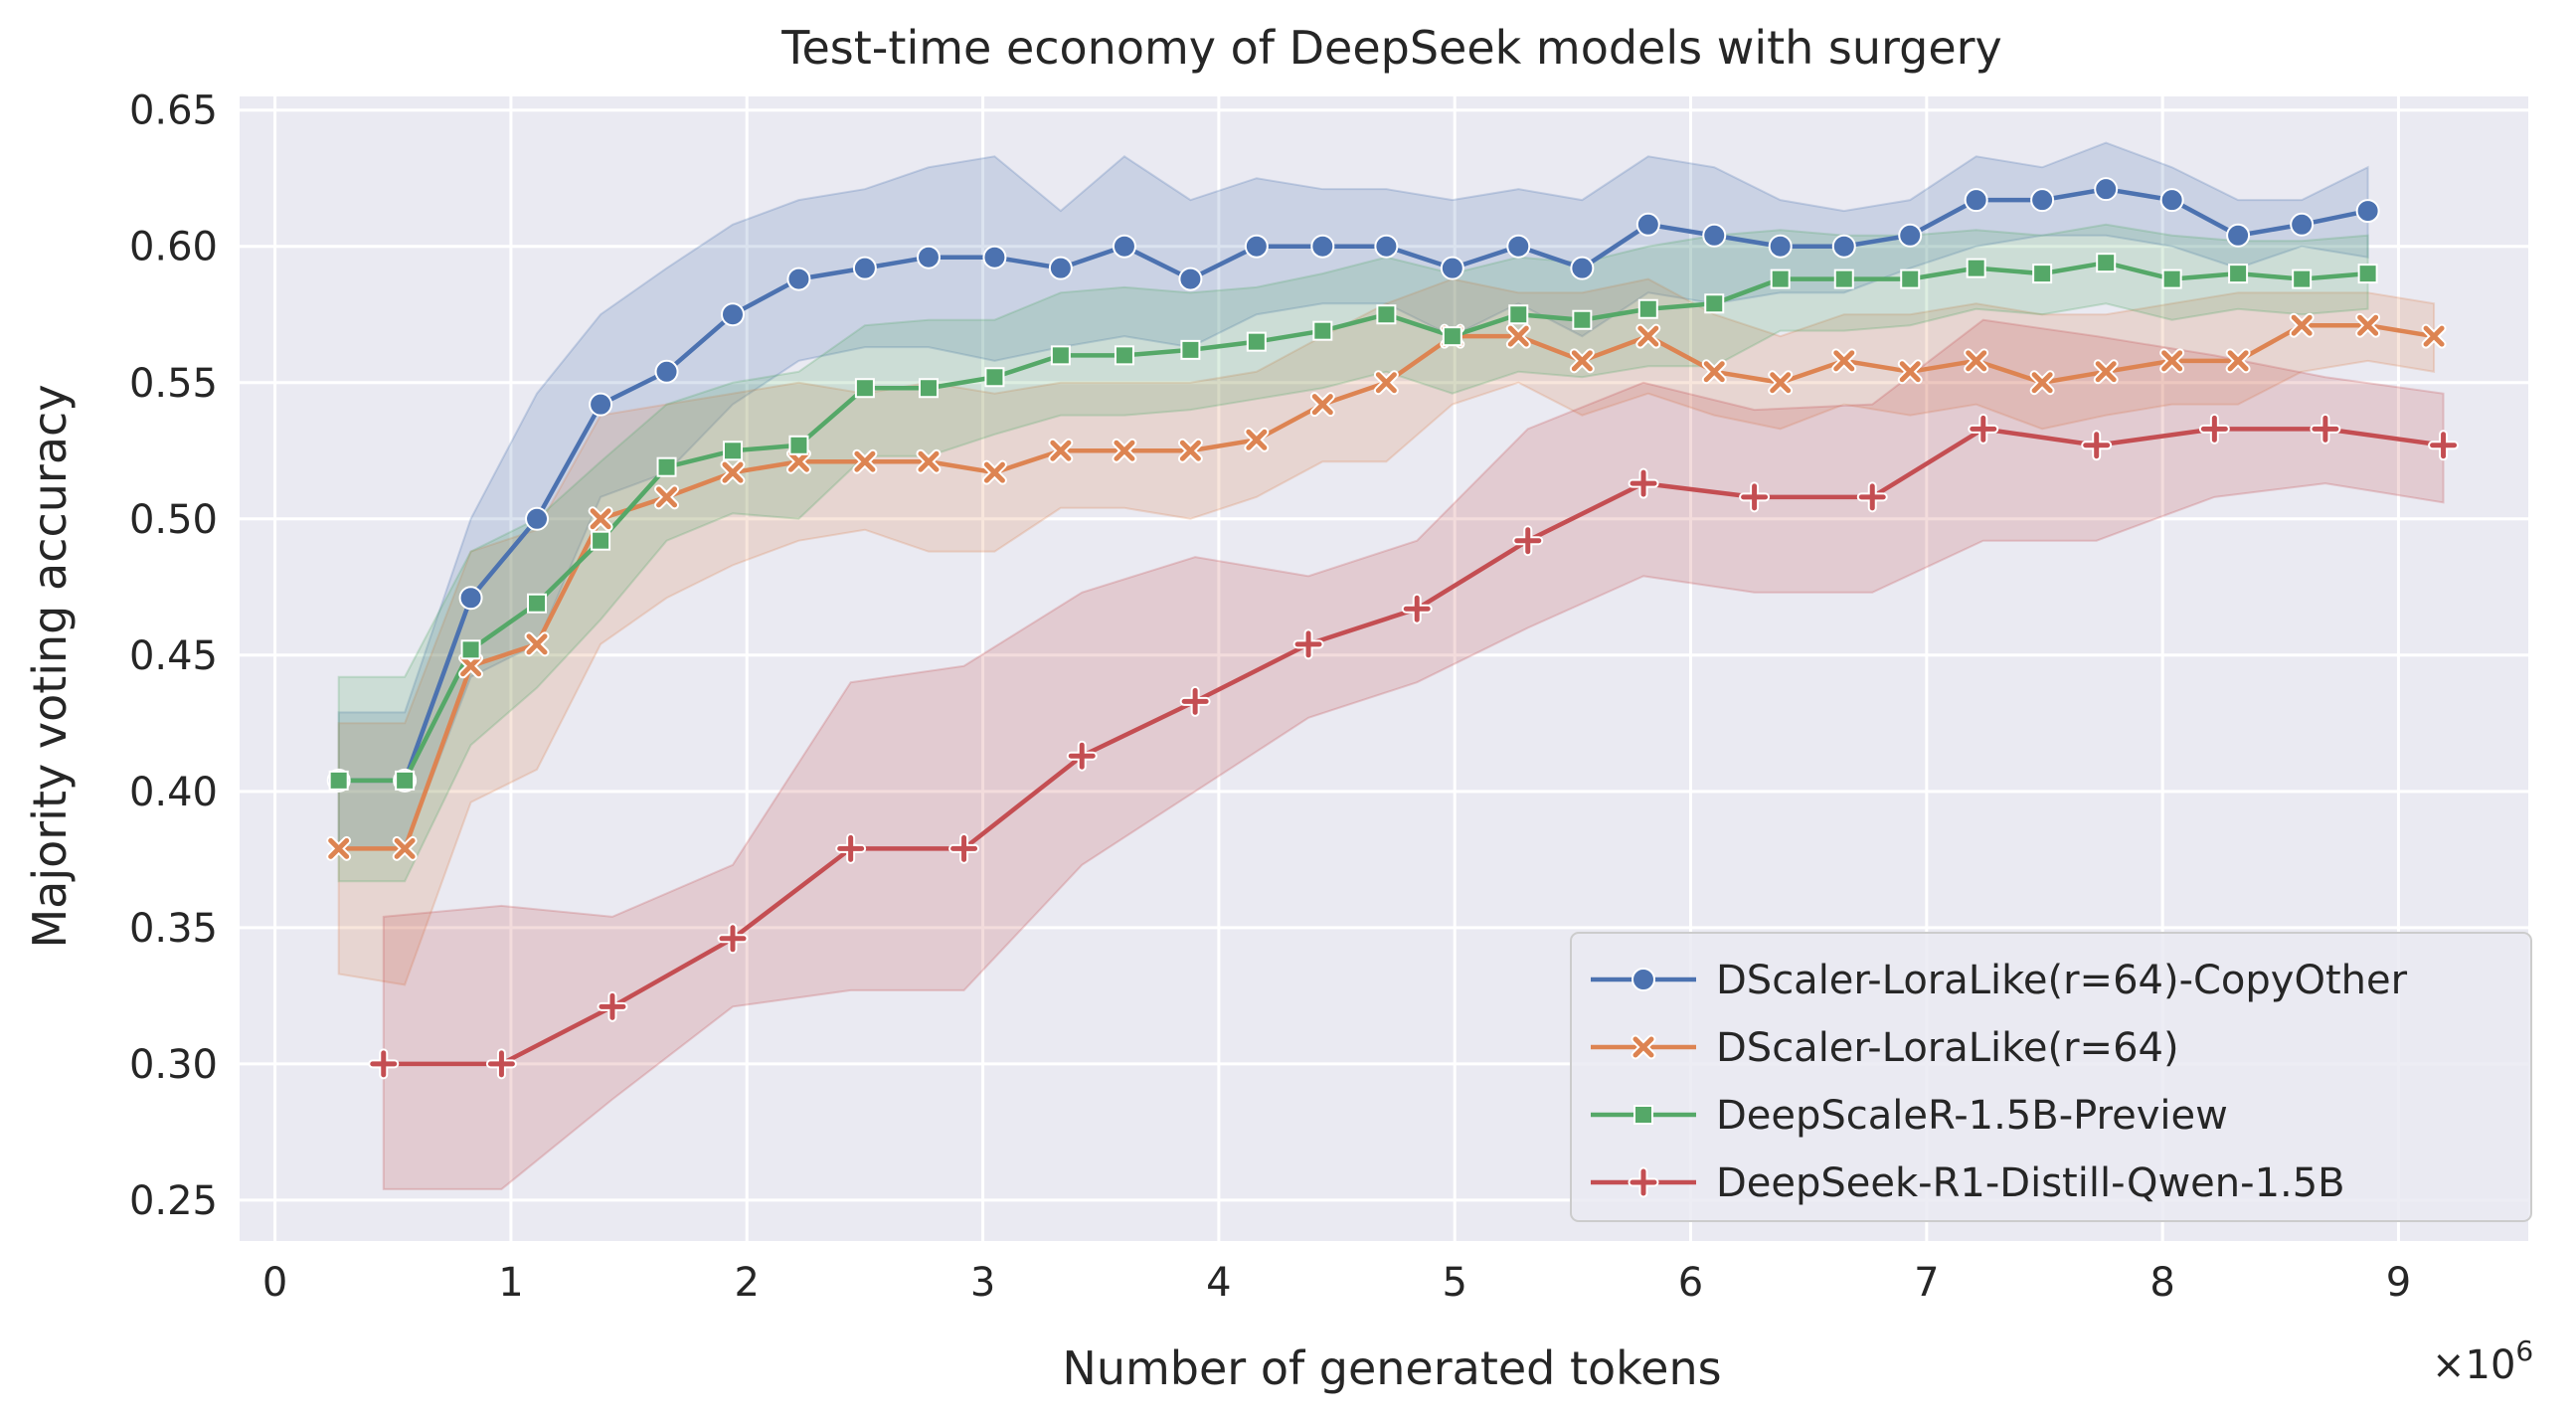 This screenshot has height=1424, width=2576. I want to click on x-offset-exponent: 6, so click(2524, 1351).